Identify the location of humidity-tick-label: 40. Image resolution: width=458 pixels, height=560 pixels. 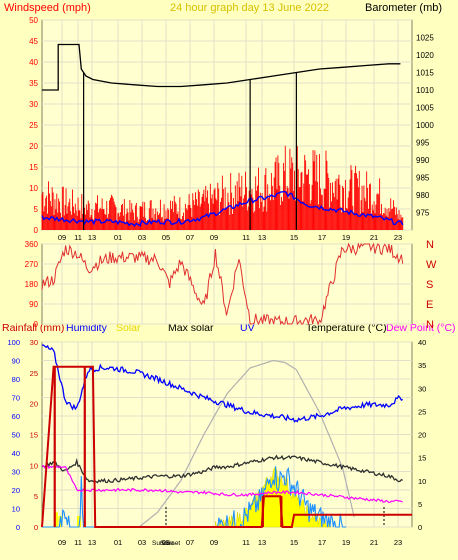
(16, 453).